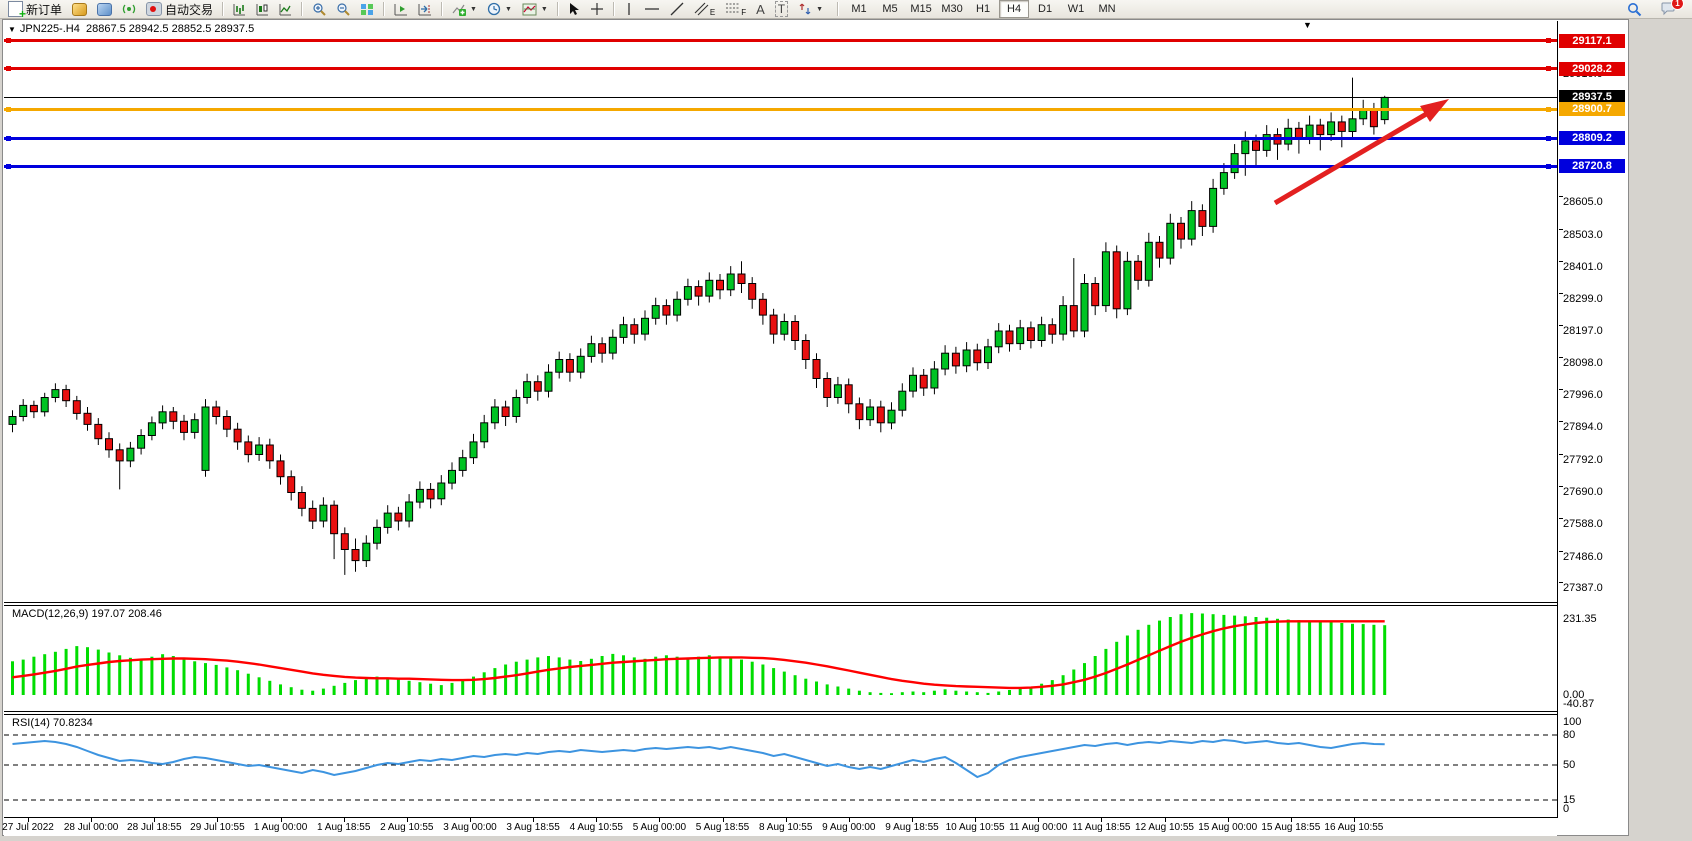 The image size is (1692, 841). What do you see at coordinates (952, 9) in the screenshot?
I see `tf-m30: M30` at bounding box center [952, 9].